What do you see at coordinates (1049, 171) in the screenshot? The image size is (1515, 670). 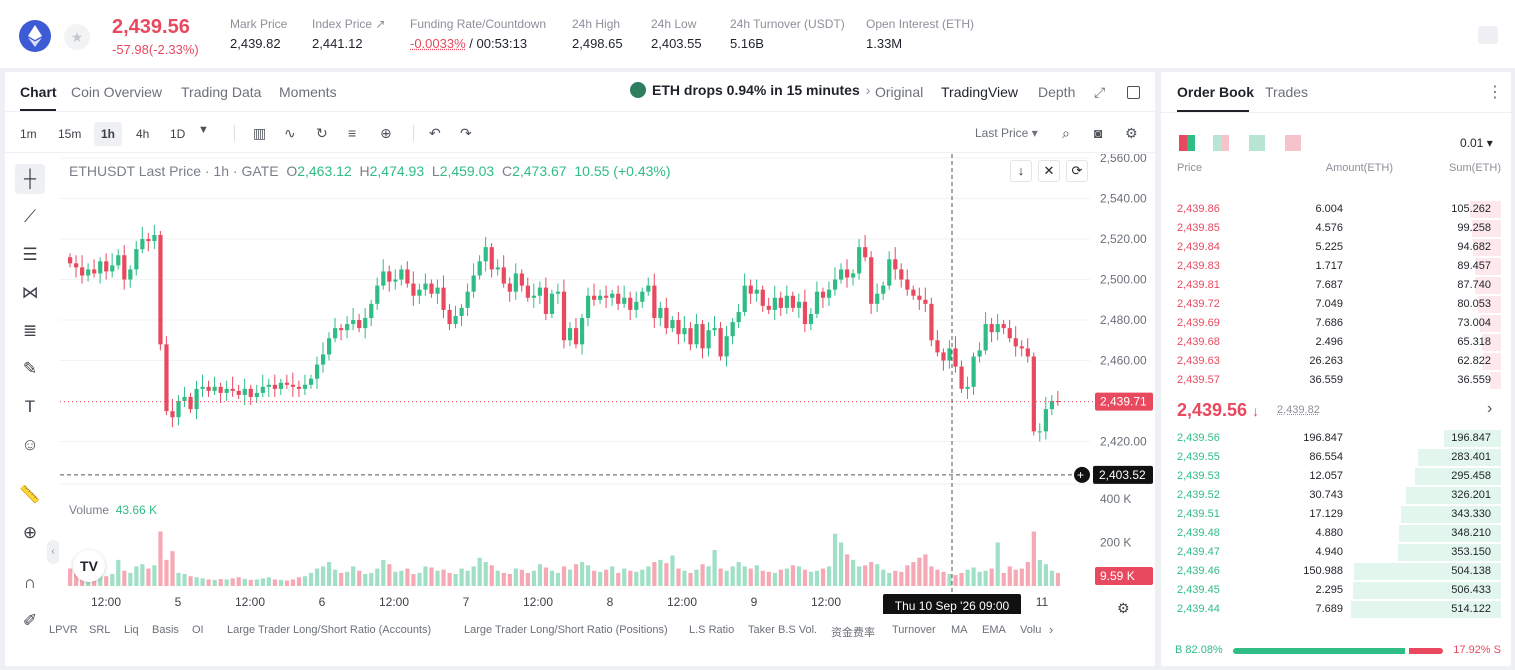 I see `collapse-icon: ✕` at bounding box center [1049, 171].